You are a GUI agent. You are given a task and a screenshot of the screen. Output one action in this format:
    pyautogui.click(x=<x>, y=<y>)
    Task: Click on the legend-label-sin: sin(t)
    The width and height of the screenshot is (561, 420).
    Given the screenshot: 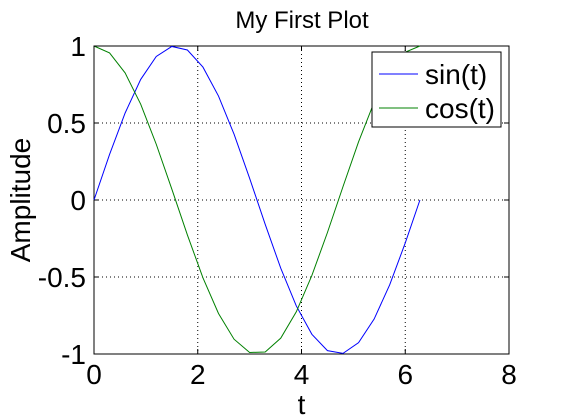 What is the action you would take?
    pyautogui.click(x=456, y=74)
    